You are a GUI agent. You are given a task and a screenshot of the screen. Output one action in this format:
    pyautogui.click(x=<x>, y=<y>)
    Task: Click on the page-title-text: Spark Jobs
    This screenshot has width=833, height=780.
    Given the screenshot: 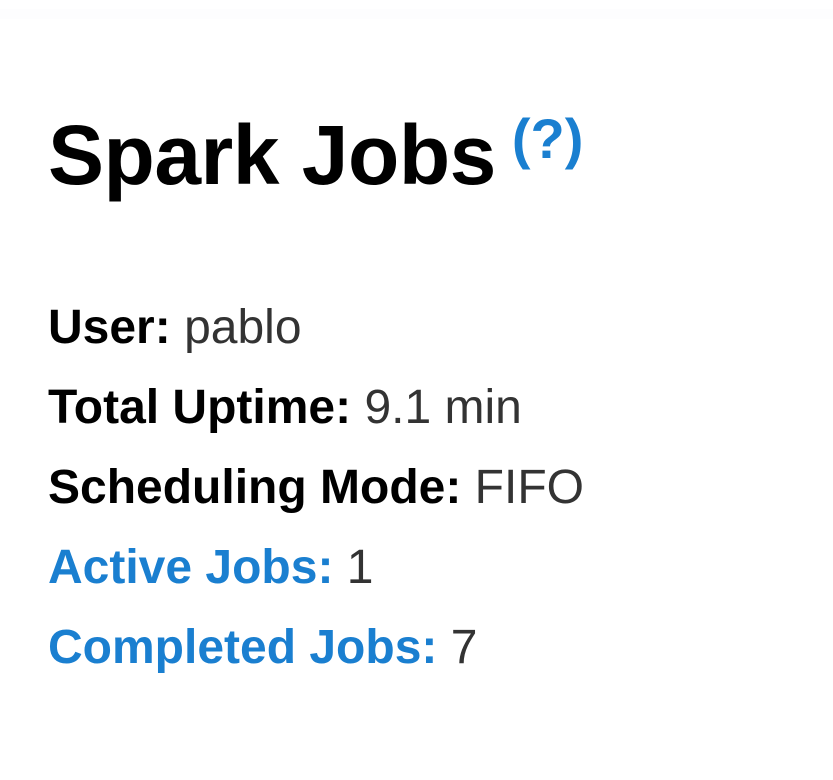 What is the action you would take?
    pyautogui.click(x=272, y=155)
    